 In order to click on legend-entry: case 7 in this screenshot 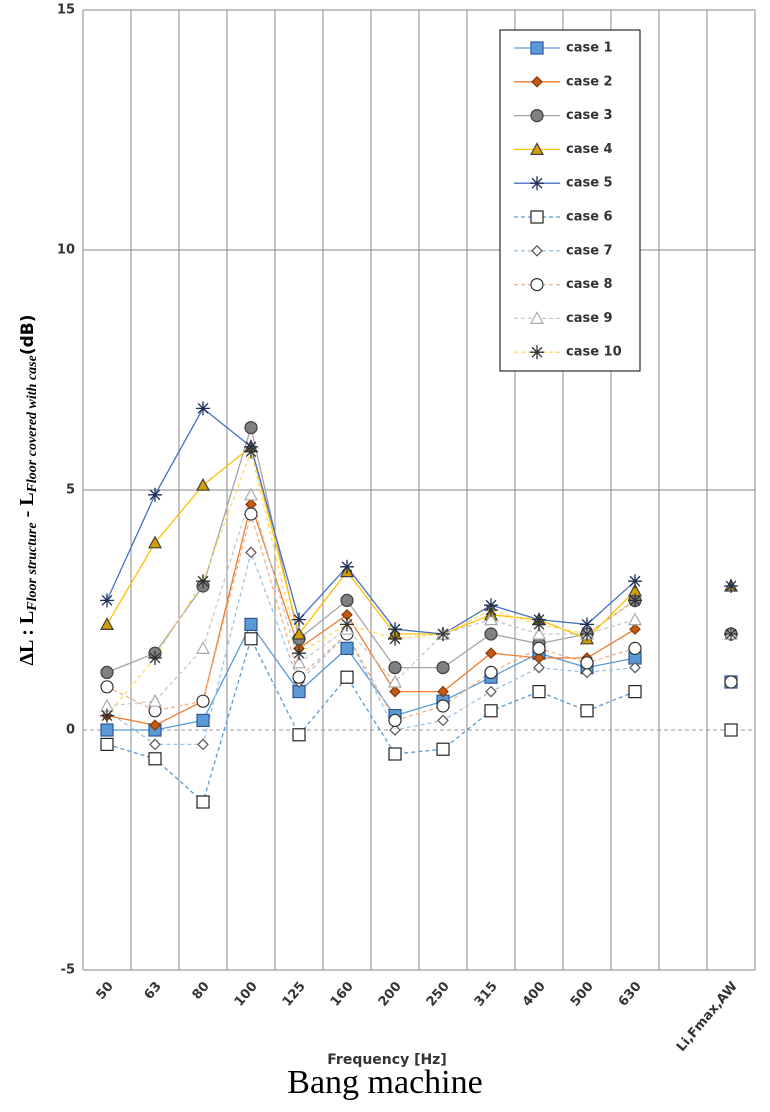, I will do `click(563, 250)`.